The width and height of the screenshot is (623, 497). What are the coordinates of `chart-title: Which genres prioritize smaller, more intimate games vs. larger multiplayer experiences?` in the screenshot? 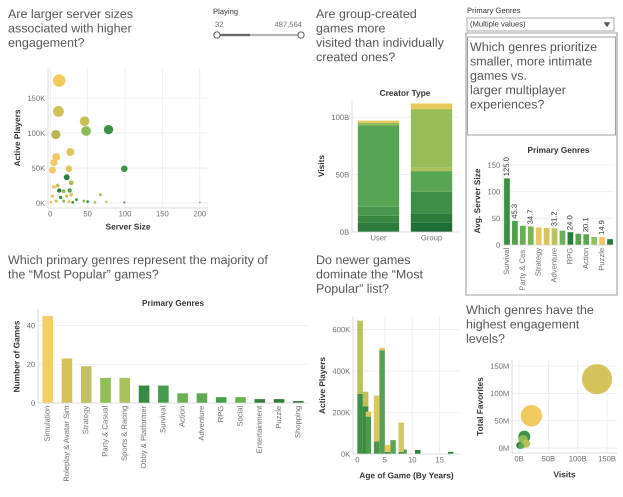 It's located at (533, 77).